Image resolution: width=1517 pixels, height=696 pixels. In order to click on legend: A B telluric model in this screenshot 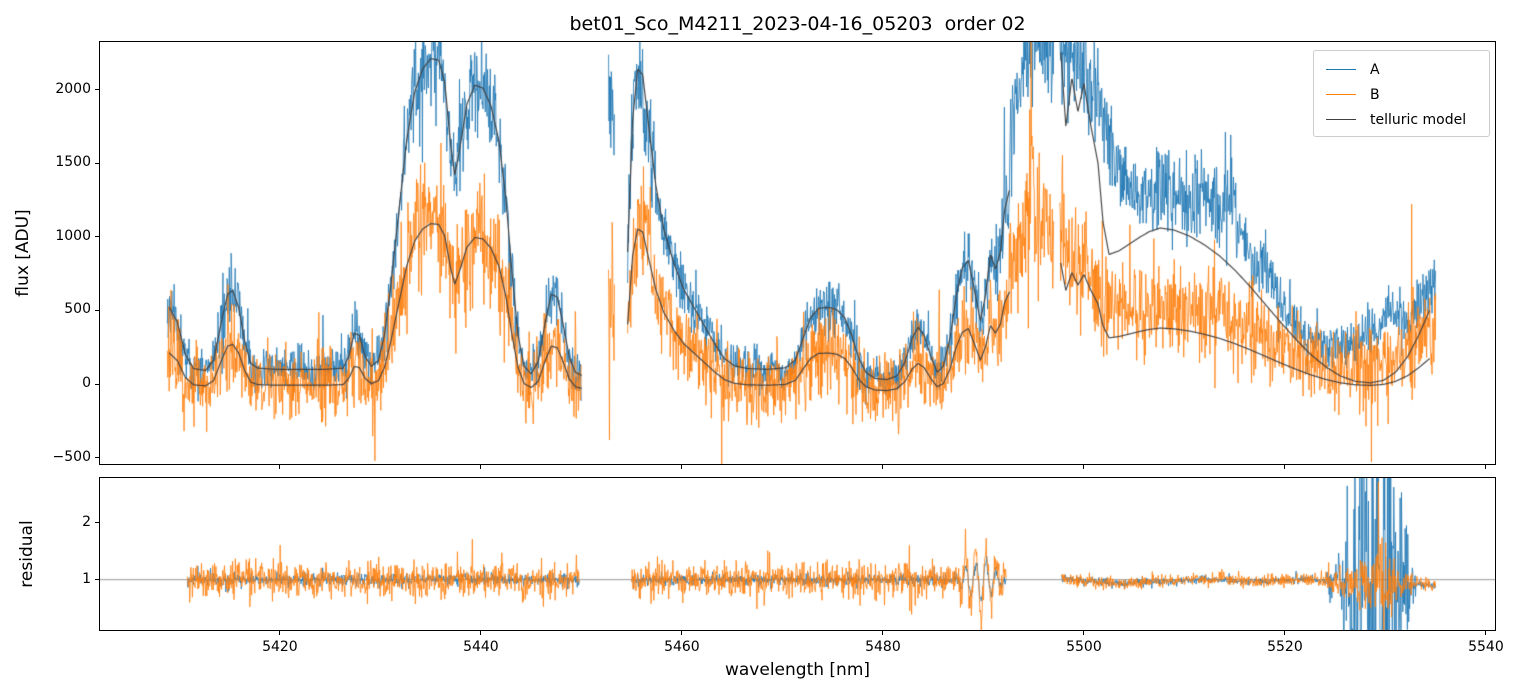, I will do `click(1401, 93)`.